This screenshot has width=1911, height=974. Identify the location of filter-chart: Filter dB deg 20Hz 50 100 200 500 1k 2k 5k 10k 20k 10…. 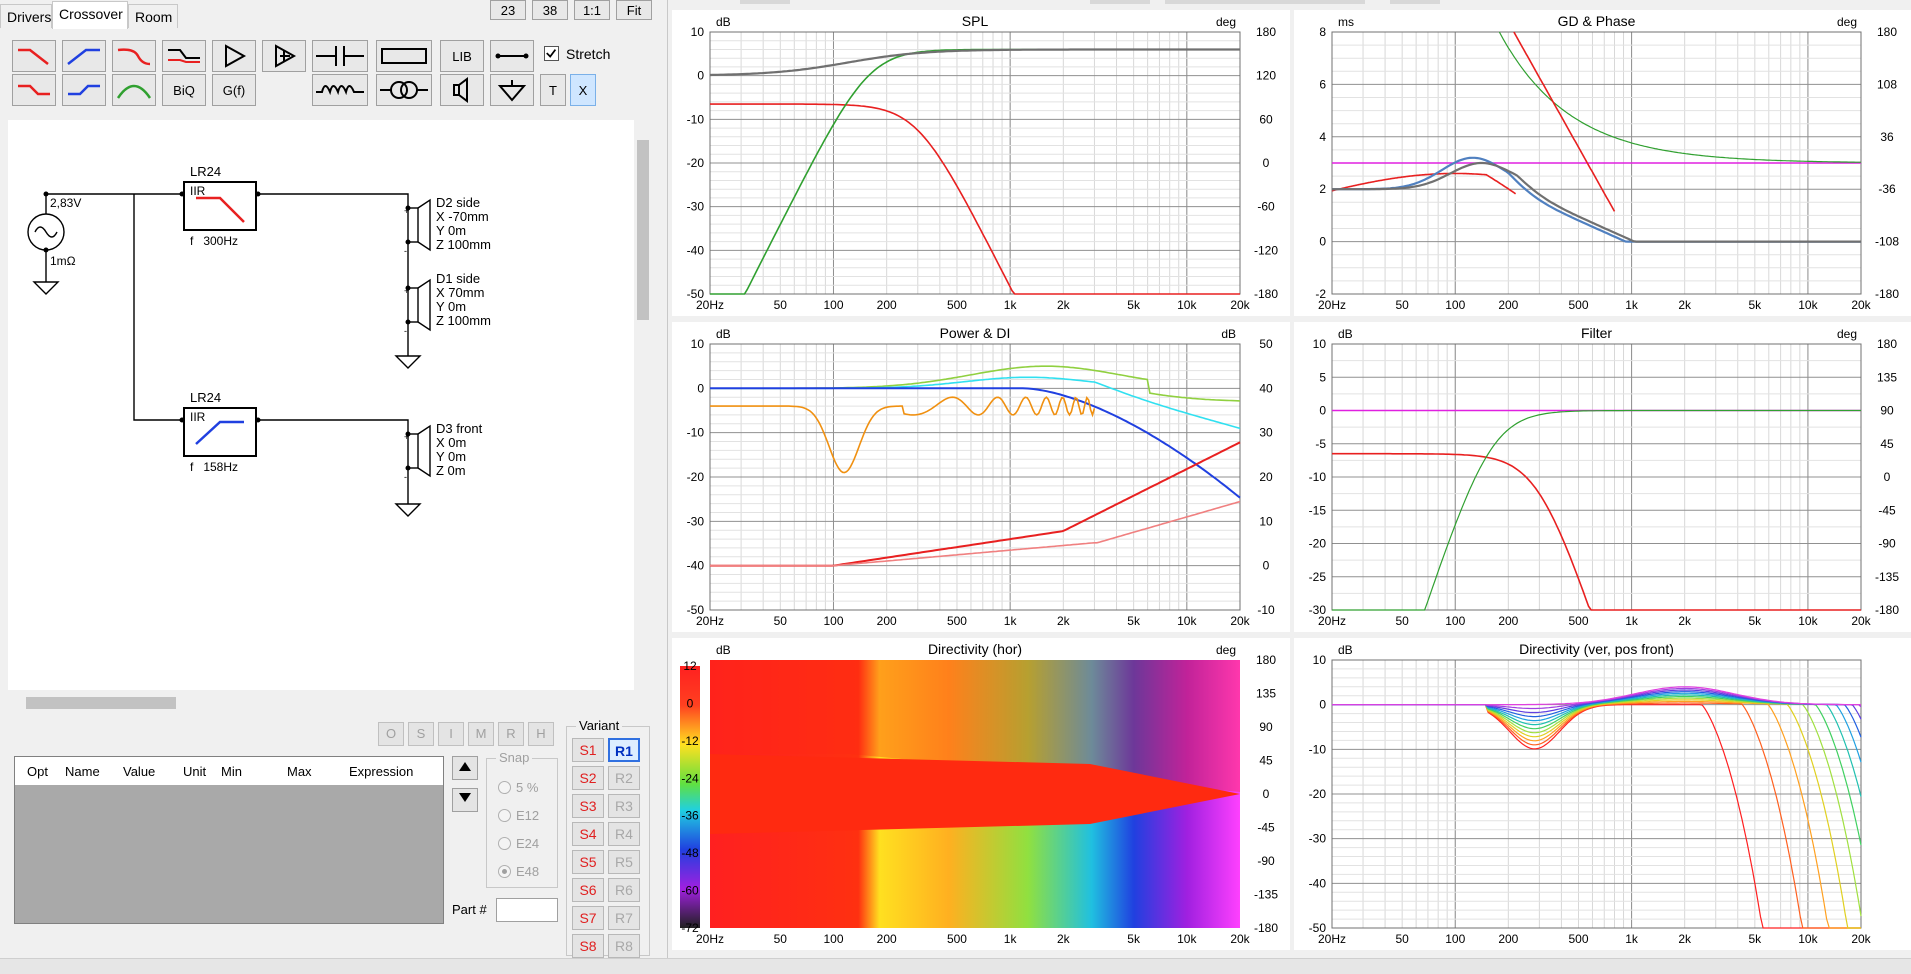
(1602, 477).